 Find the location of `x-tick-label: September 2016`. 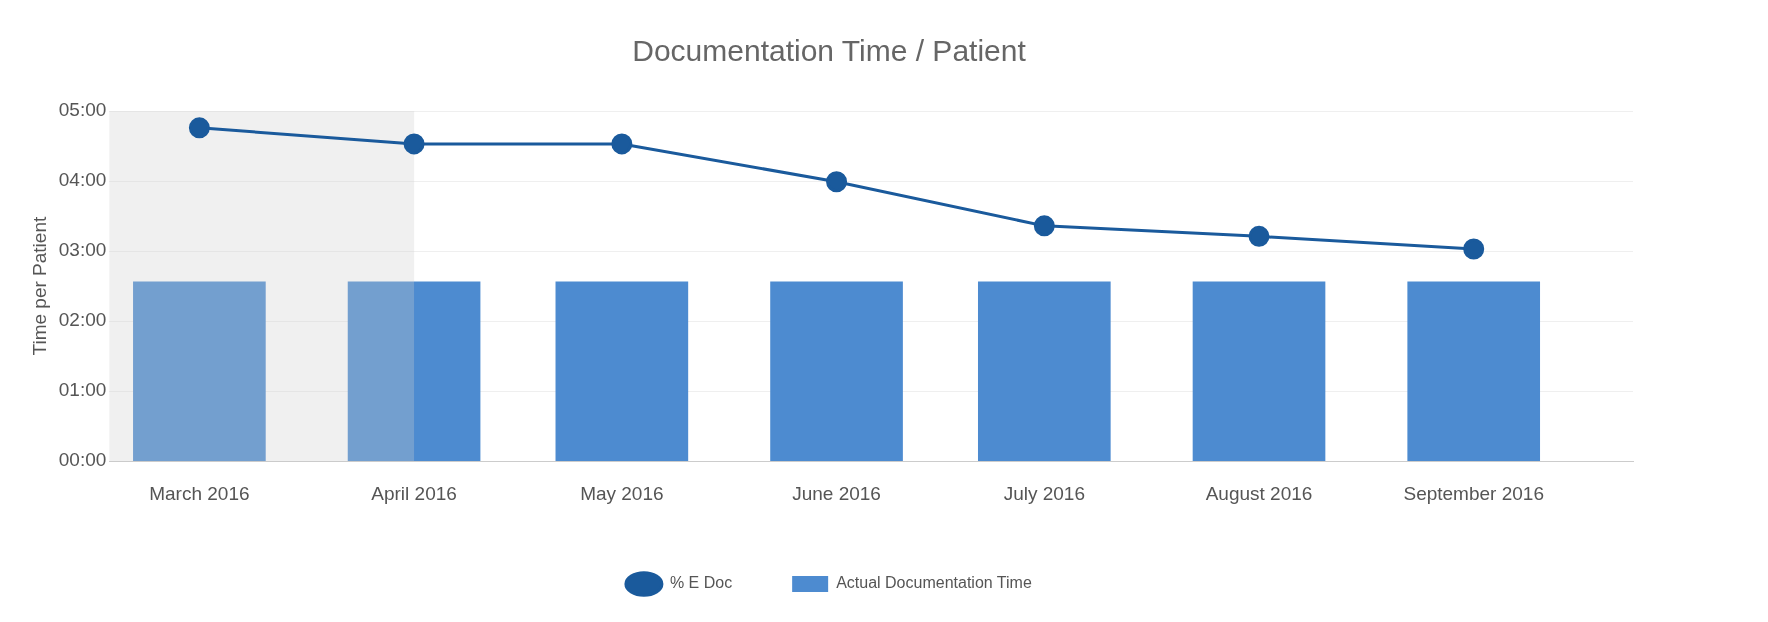

x-tick-label: September 2016 is located at coordinates (1473, 493).